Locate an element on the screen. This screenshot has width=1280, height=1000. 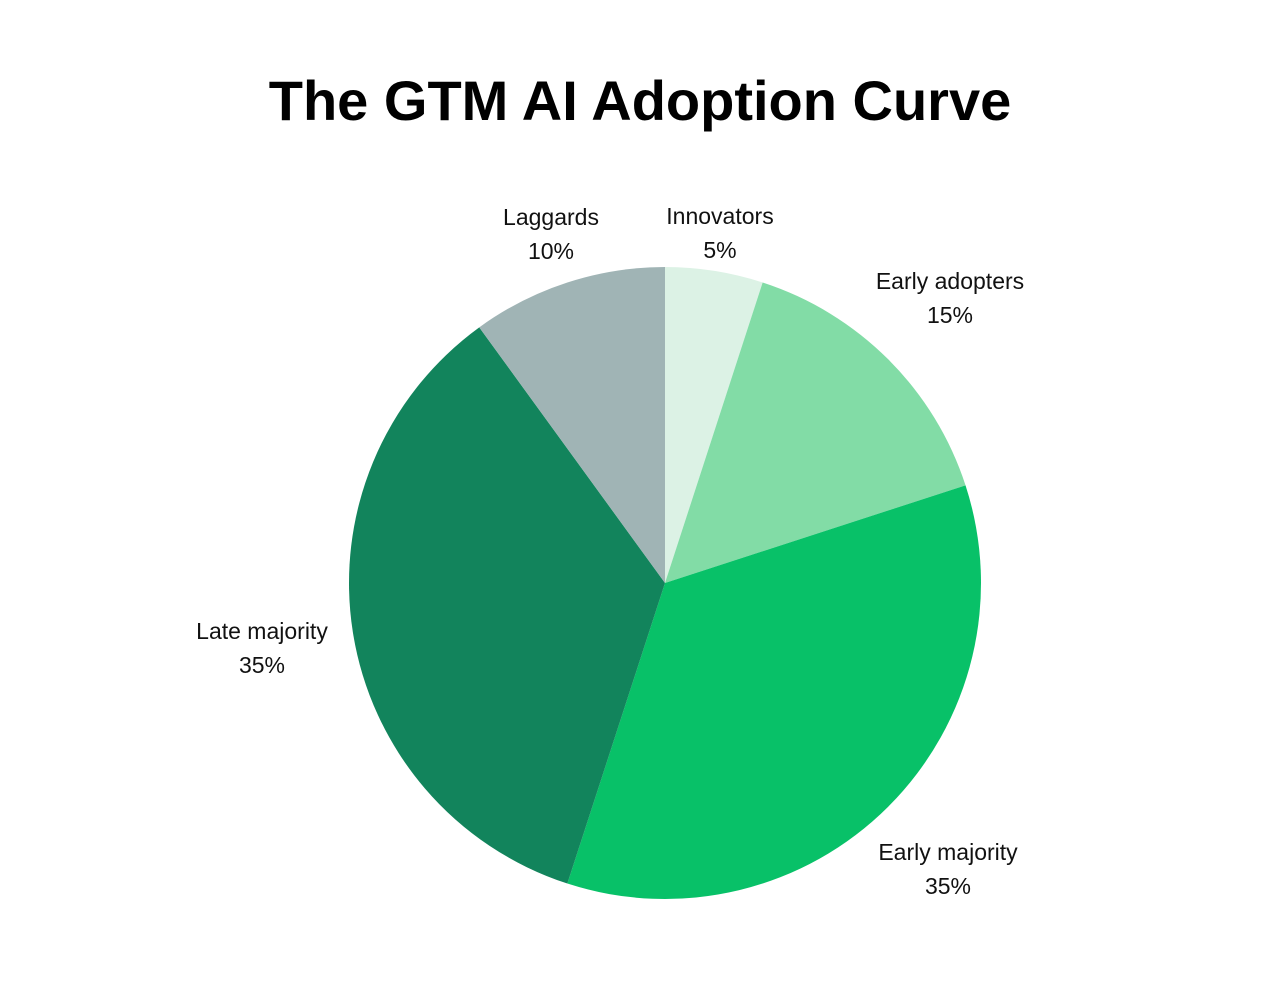
slice-innovators is located at coordinates (714, 425).